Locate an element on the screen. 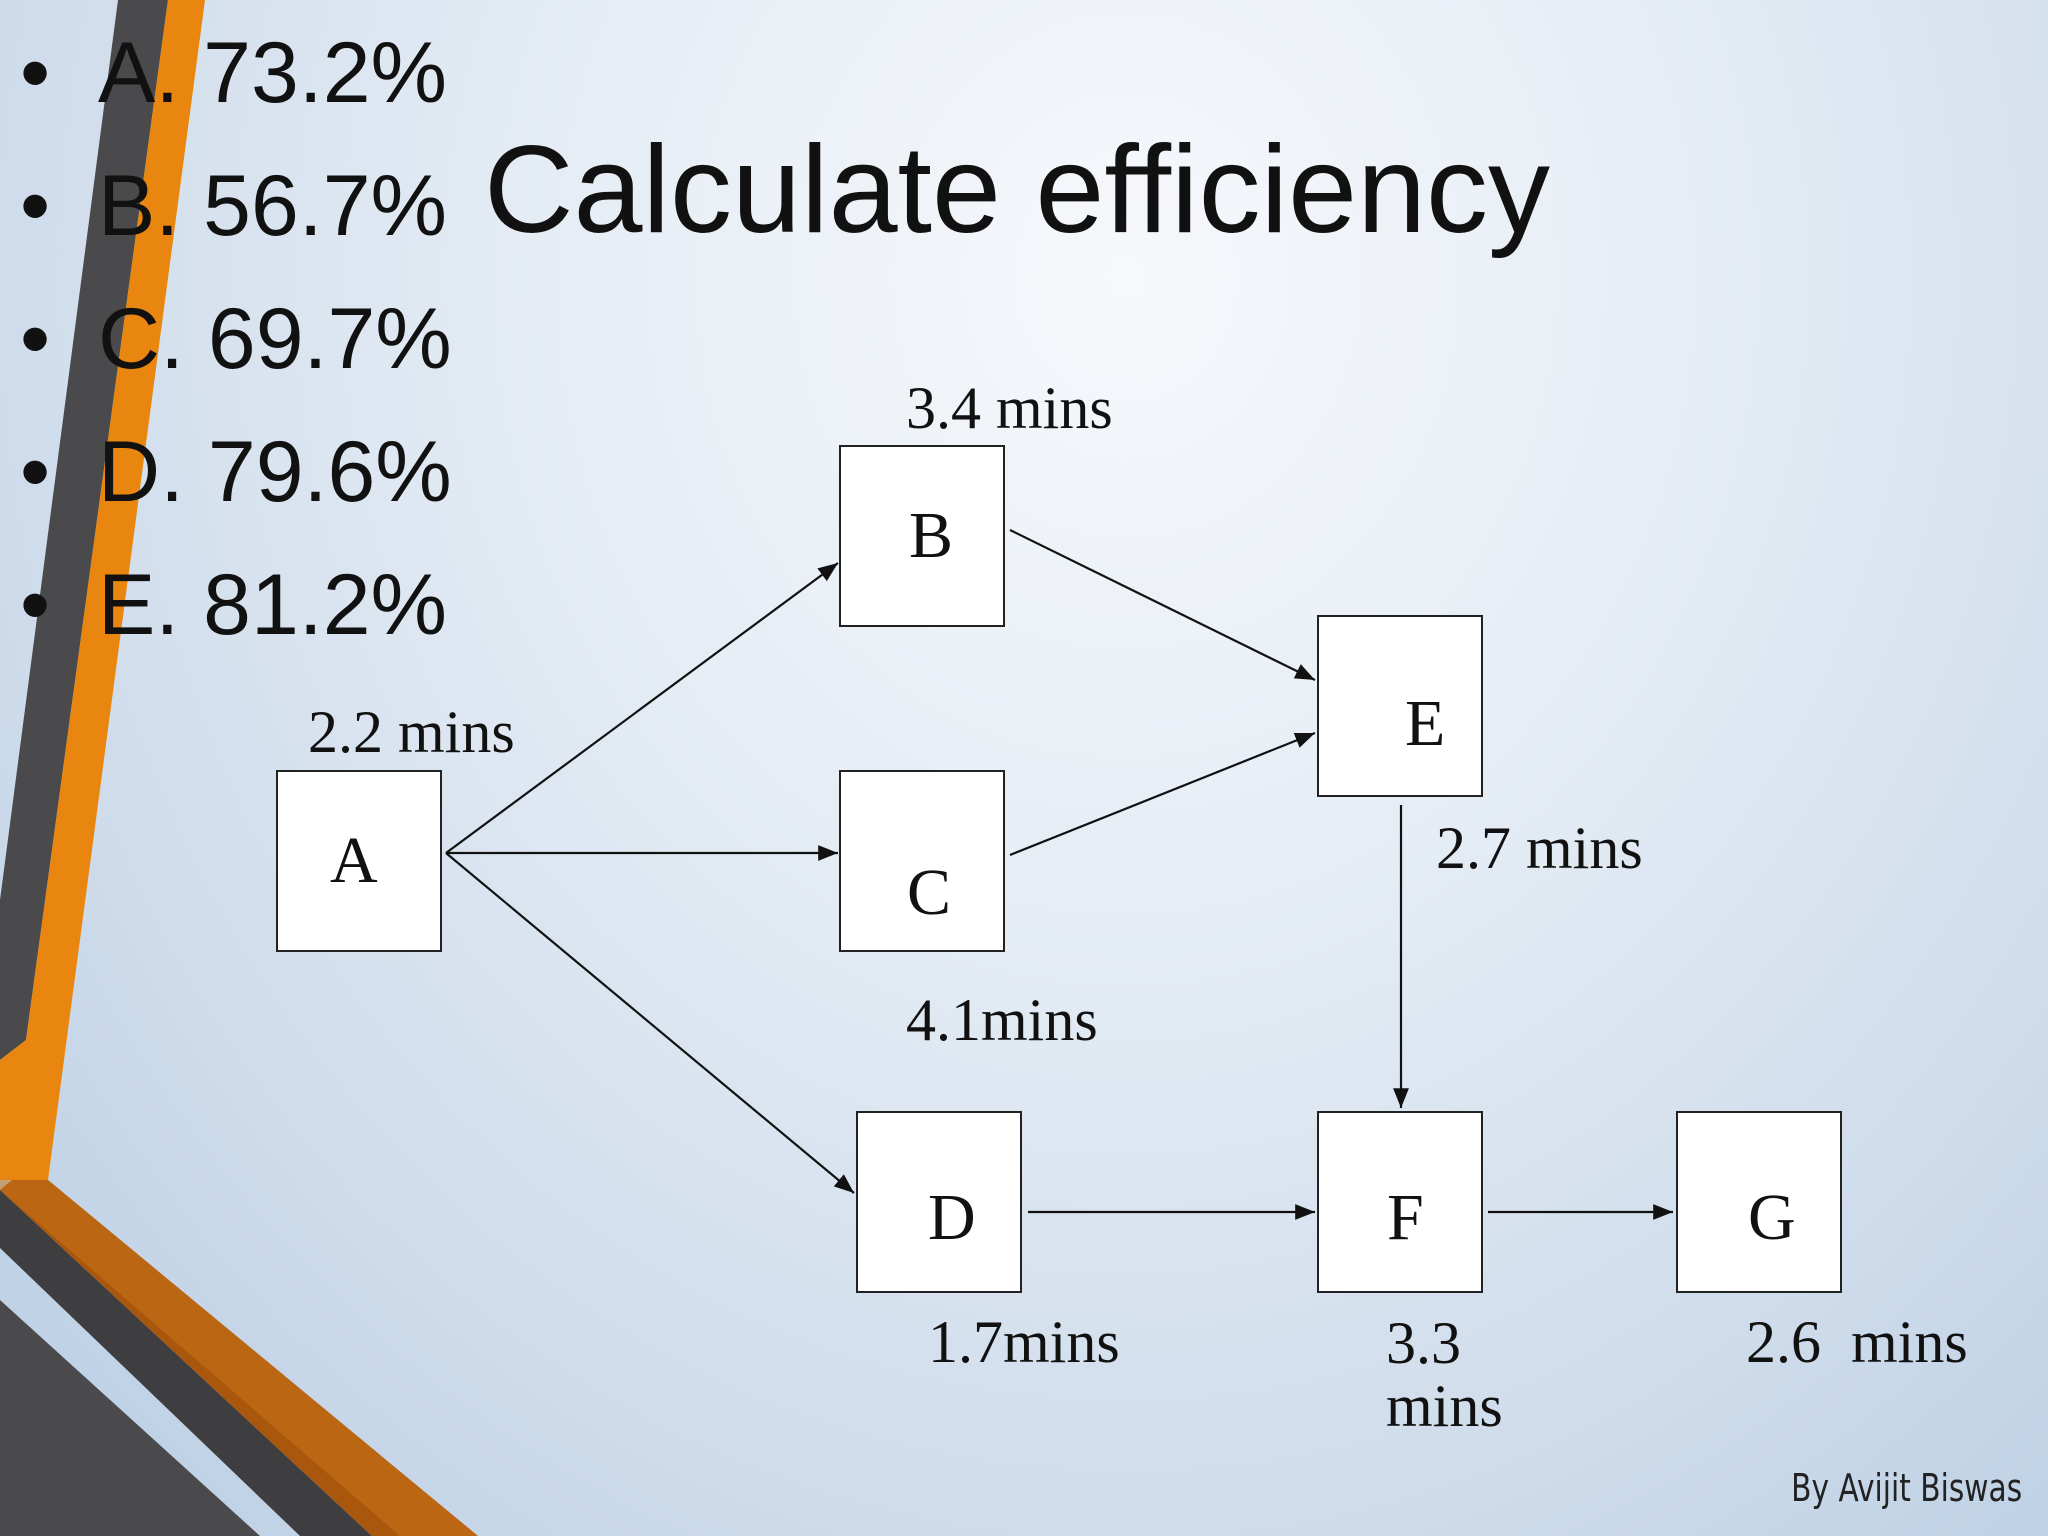 The width and height of the screenshot is (2048, 1536). left-orange-stripe is located at coordinates (102, 590).